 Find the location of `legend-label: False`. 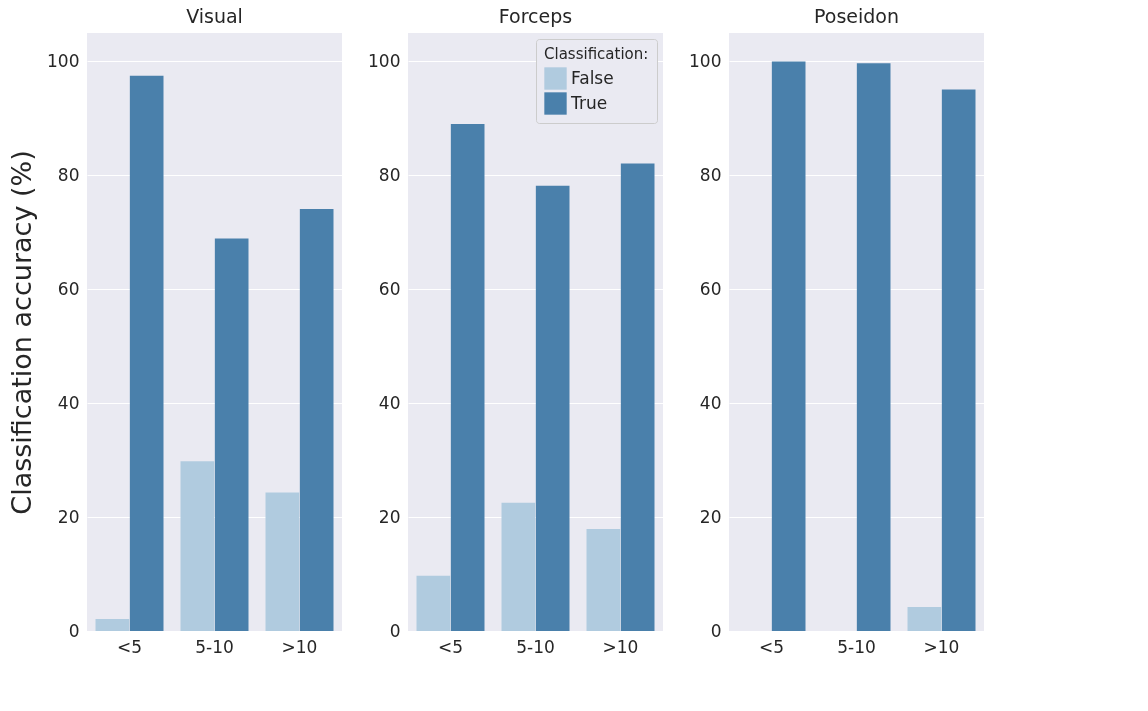

legend-label: False is located at coordinates (592, 77).